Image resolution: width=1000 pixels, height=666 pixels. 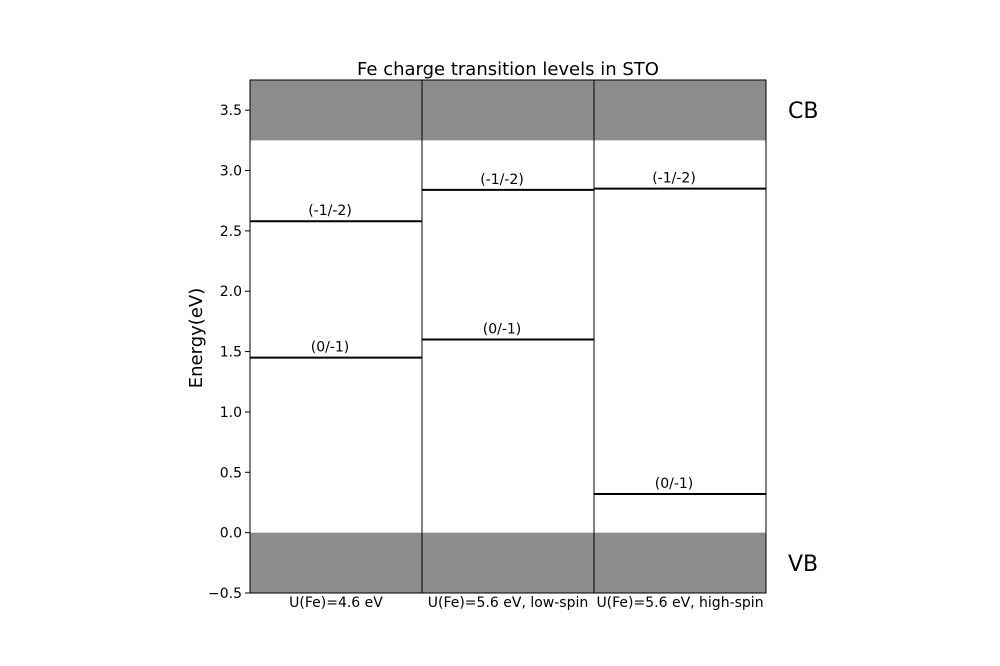 What do you see at coordinates (679, 603) in the screenshot?
I see `x-category-label: U(Fe)=5.6 eV, high-spin` at bounding box center [679, 603].